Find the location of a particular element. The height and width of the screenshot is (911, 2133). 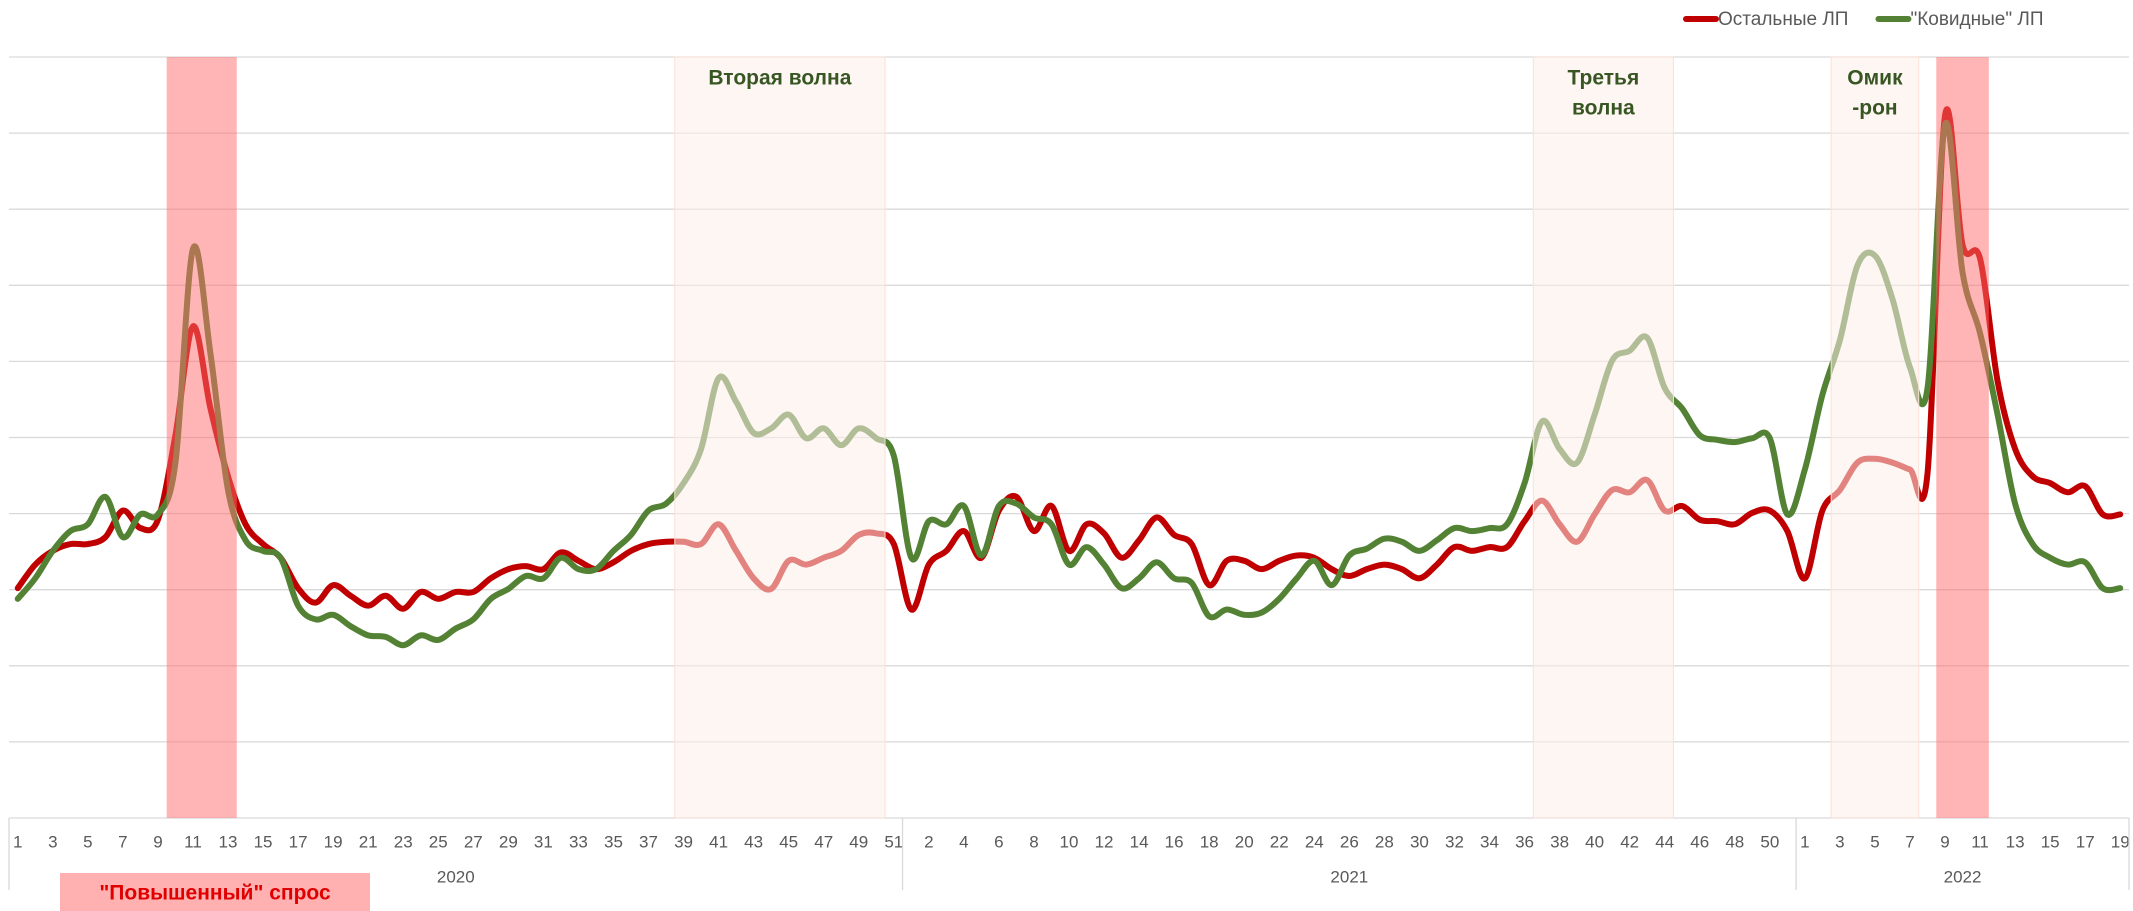

legend-label: Остальные ЛП is located at coordinates (1783, 19).